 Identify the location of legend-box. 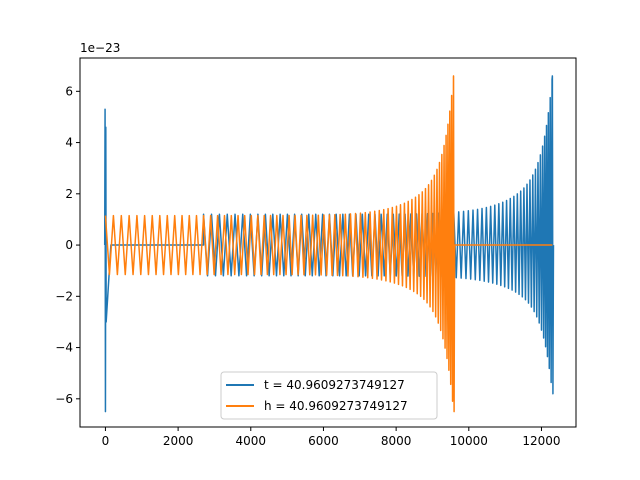
(329, 395).